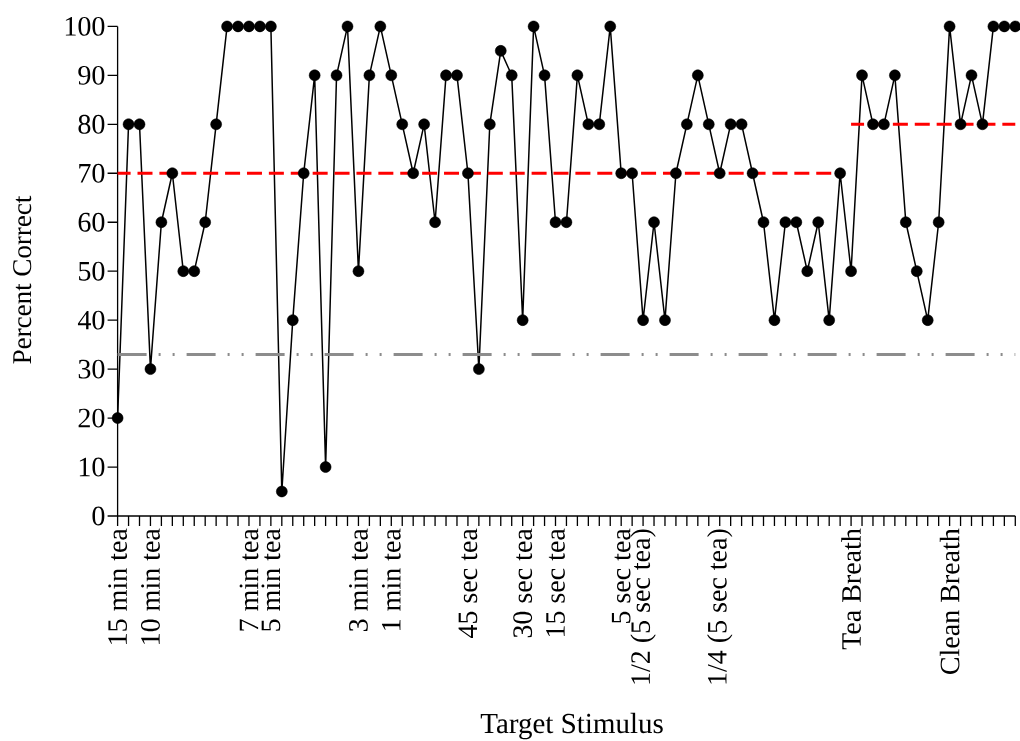 This screenshot has width=1020, height=741. Describe the element at coordinates (643, 606) in the screenshot. I see `x-tick-label: 1/2 (5 sec tea)` at that location.